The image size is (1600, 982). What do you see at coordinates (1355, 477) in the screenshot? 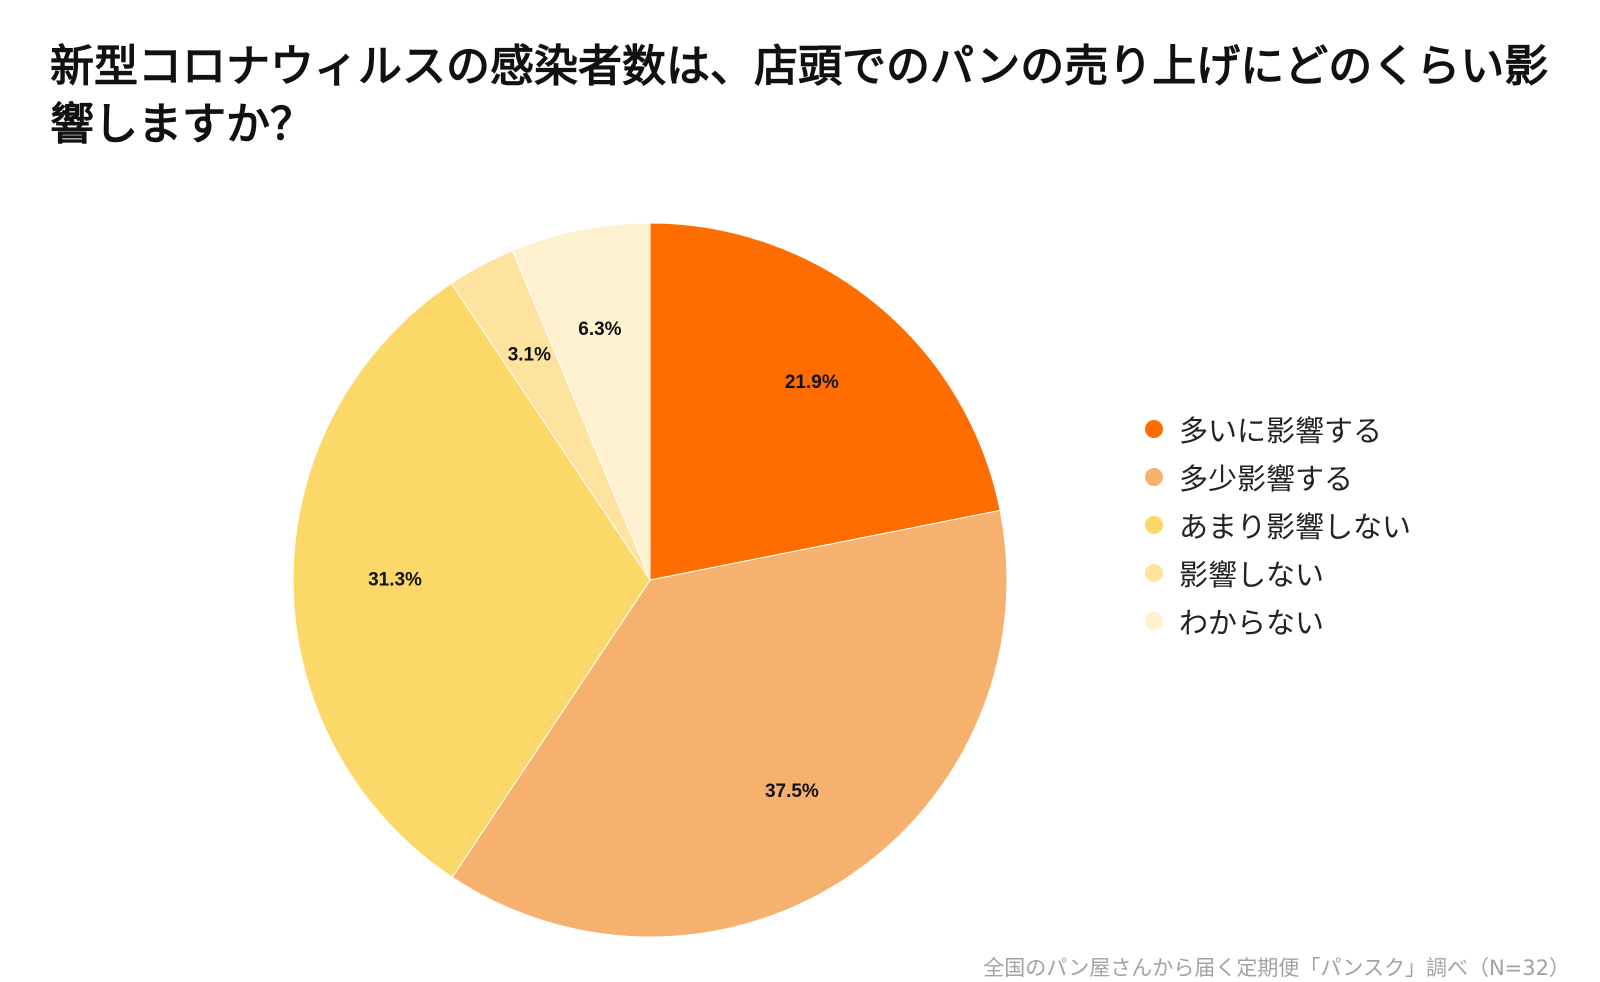
I see `legend-item: 多少影響する` at bounding box center [1355, 477].